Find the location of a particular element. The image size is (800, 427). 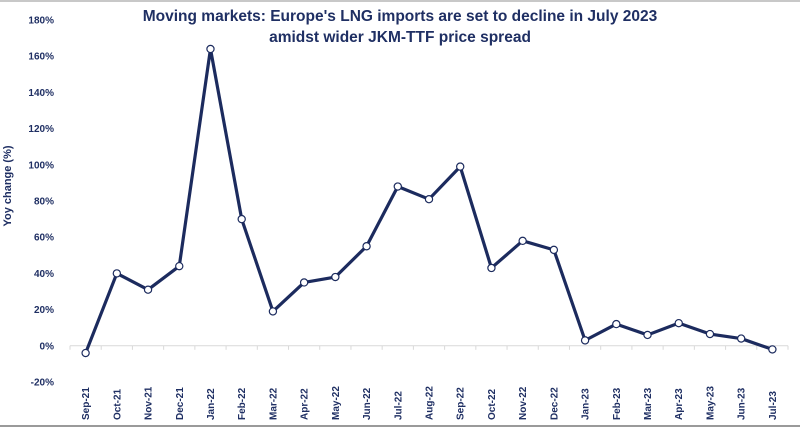

x-tick-label: Dec-21 is located at coordinates (180, 403).